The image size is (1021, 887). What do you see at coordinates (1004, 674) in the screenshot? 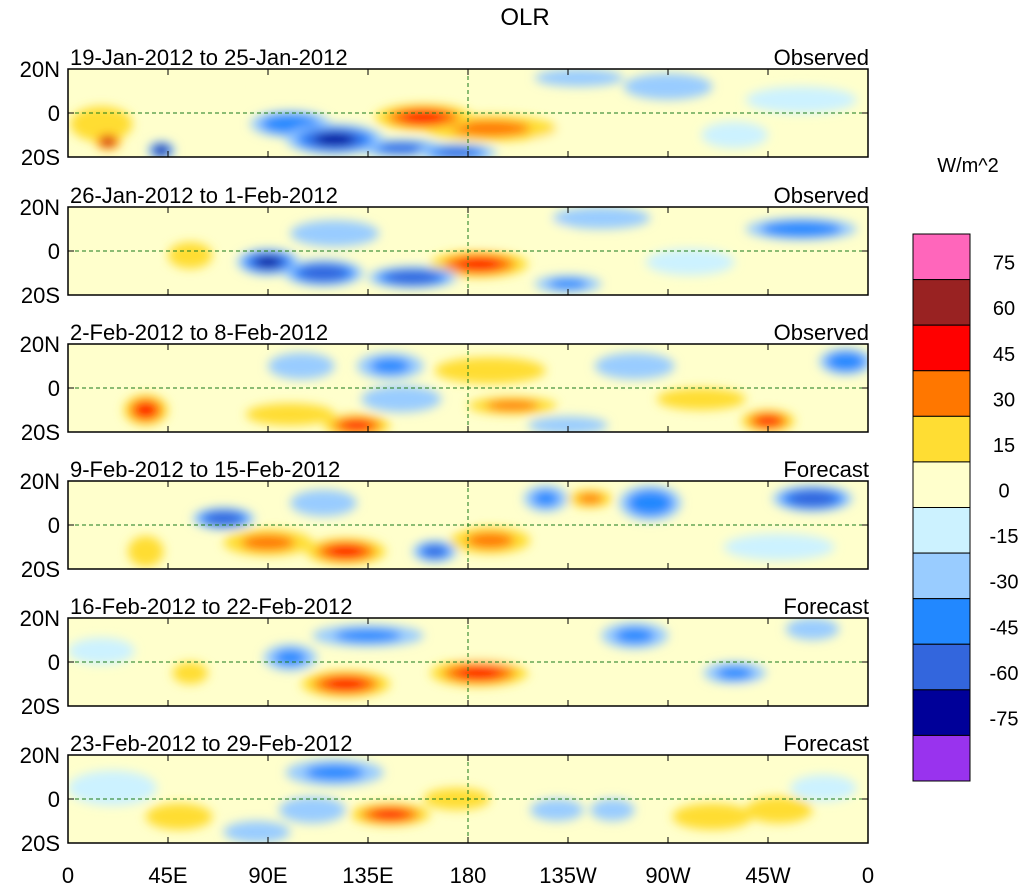
I see `colorbar-label: -60` at bounding box center [1004, 674].